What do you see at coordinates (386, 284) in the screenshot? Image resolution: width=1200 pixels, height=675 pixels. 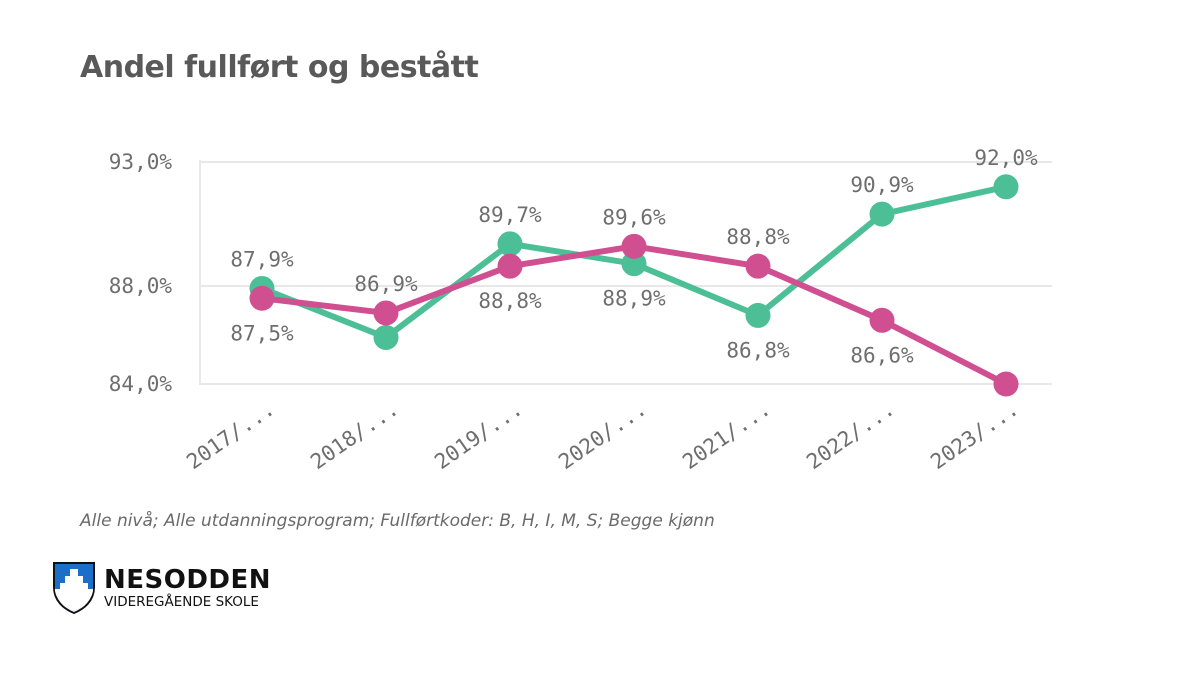 I see `data-label: 86,9%` at bounding box center [386, 284].